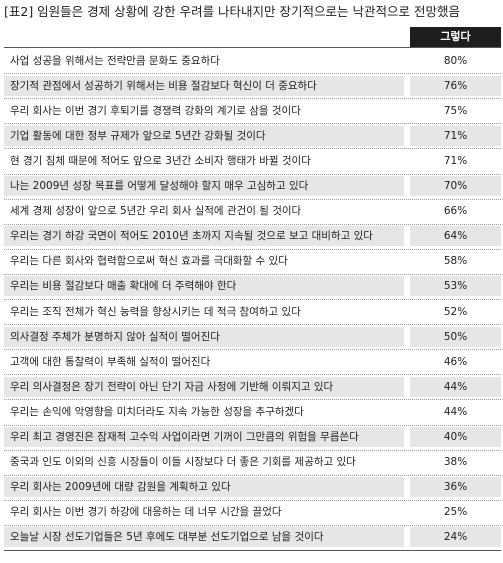  I want to click on row-label: 우리는 비용 절감보다 매출 확대에 더 주력해야 한다, so click(204, 286).